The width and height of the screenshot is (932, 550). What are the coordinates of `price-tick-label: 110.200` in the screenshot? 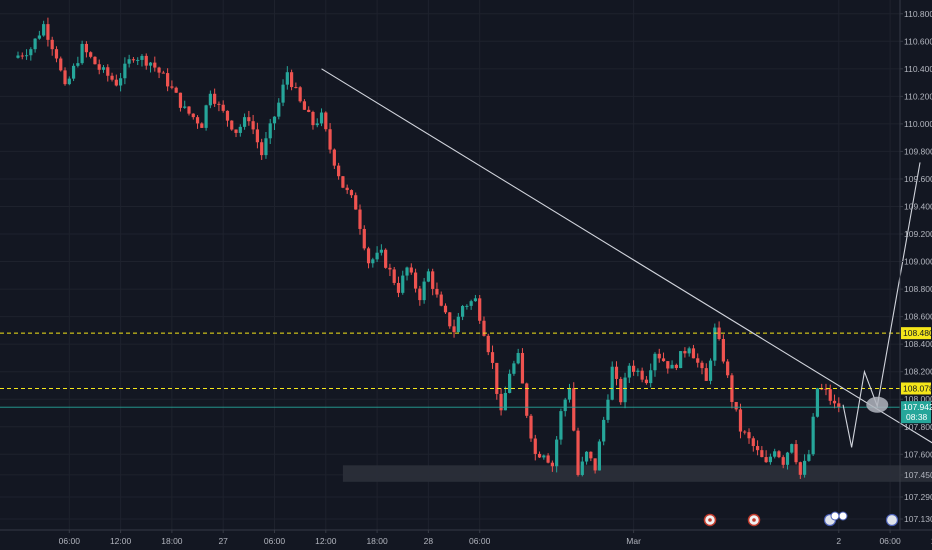 It's located at (918, 96).